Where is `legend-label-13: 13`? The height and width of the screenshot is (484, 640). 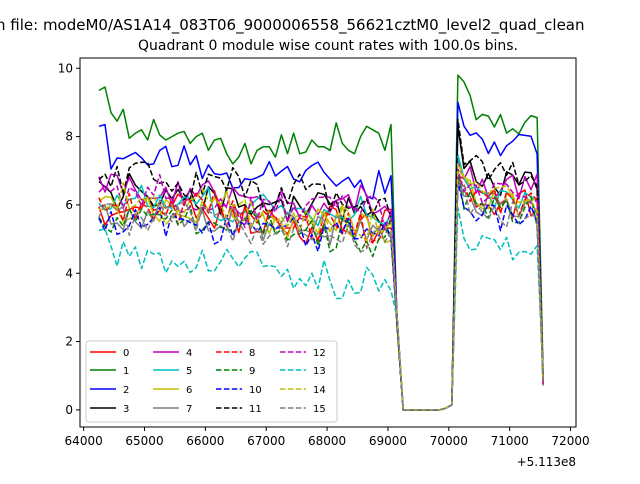 legend-label-13: 13 is located at coordinates (319, 371).